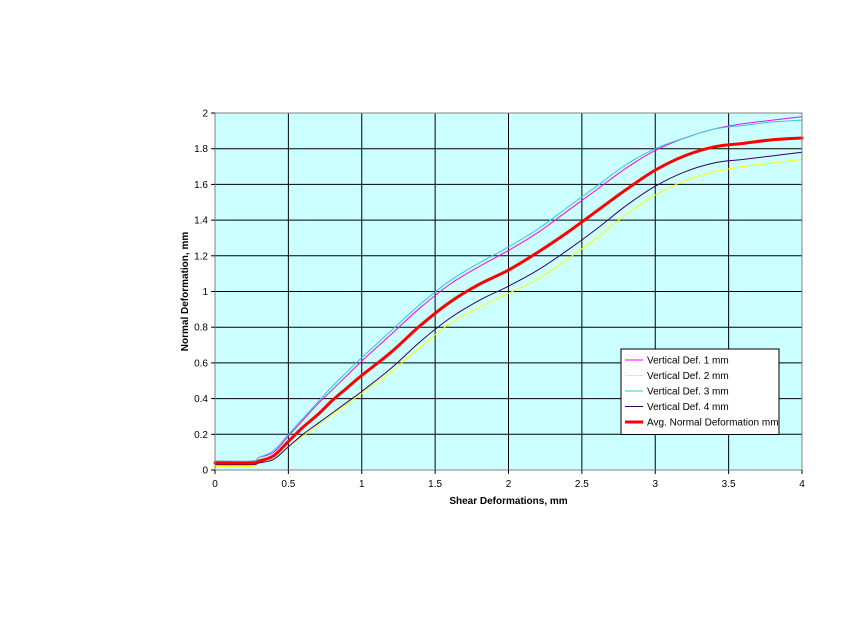 The image size is (857, 620). What do you see at coordinates (508, 501) in the screenshot?
I see `x-axis-title: Shear Deformations, mm` at bounding box center [508, 501].